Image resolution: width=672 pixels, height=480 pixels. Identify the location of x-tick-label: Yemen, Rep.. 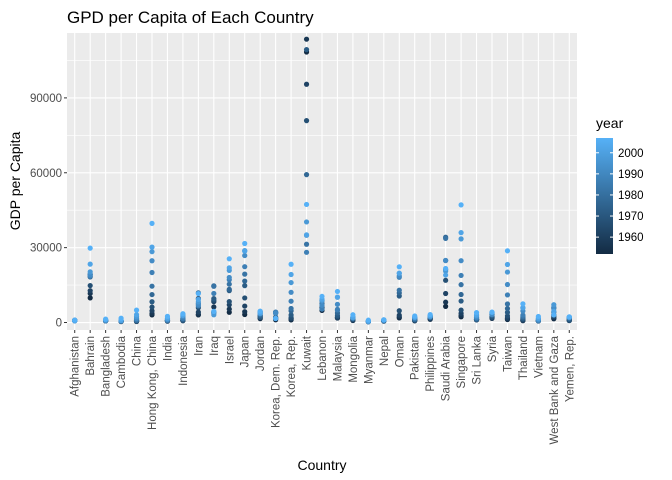
(570, 369).